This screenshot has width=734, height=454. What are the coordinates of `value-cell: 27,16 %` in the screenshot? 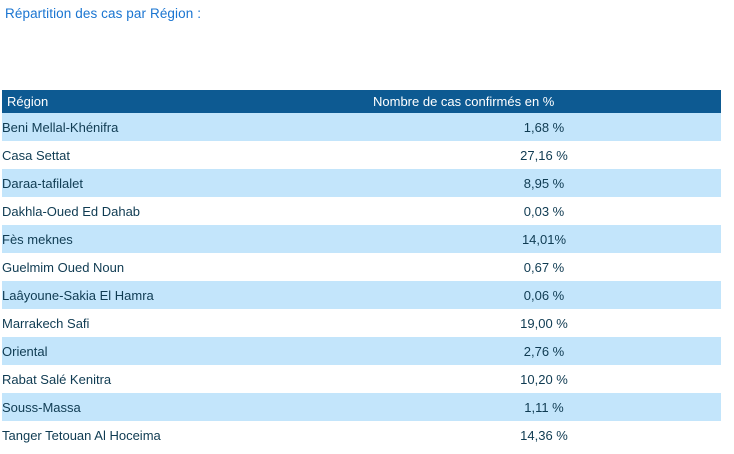 It's located at (544, 155).